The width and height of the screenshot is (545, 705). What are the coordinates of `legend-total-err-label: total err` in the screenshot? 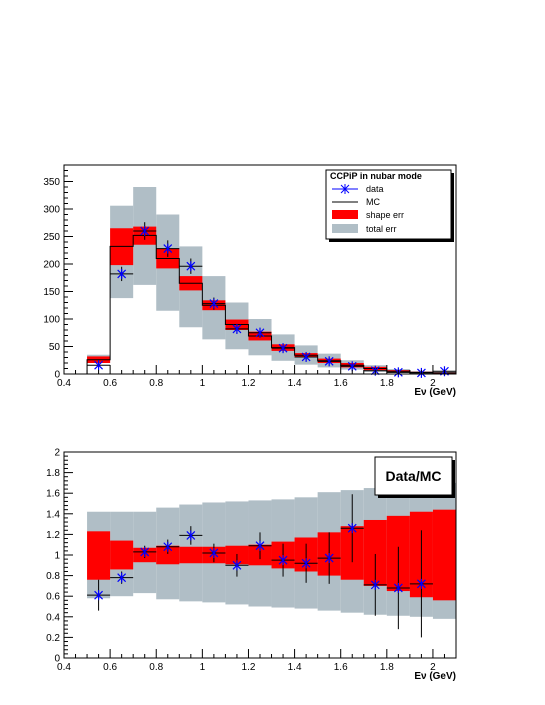 It's located at (381, 229).